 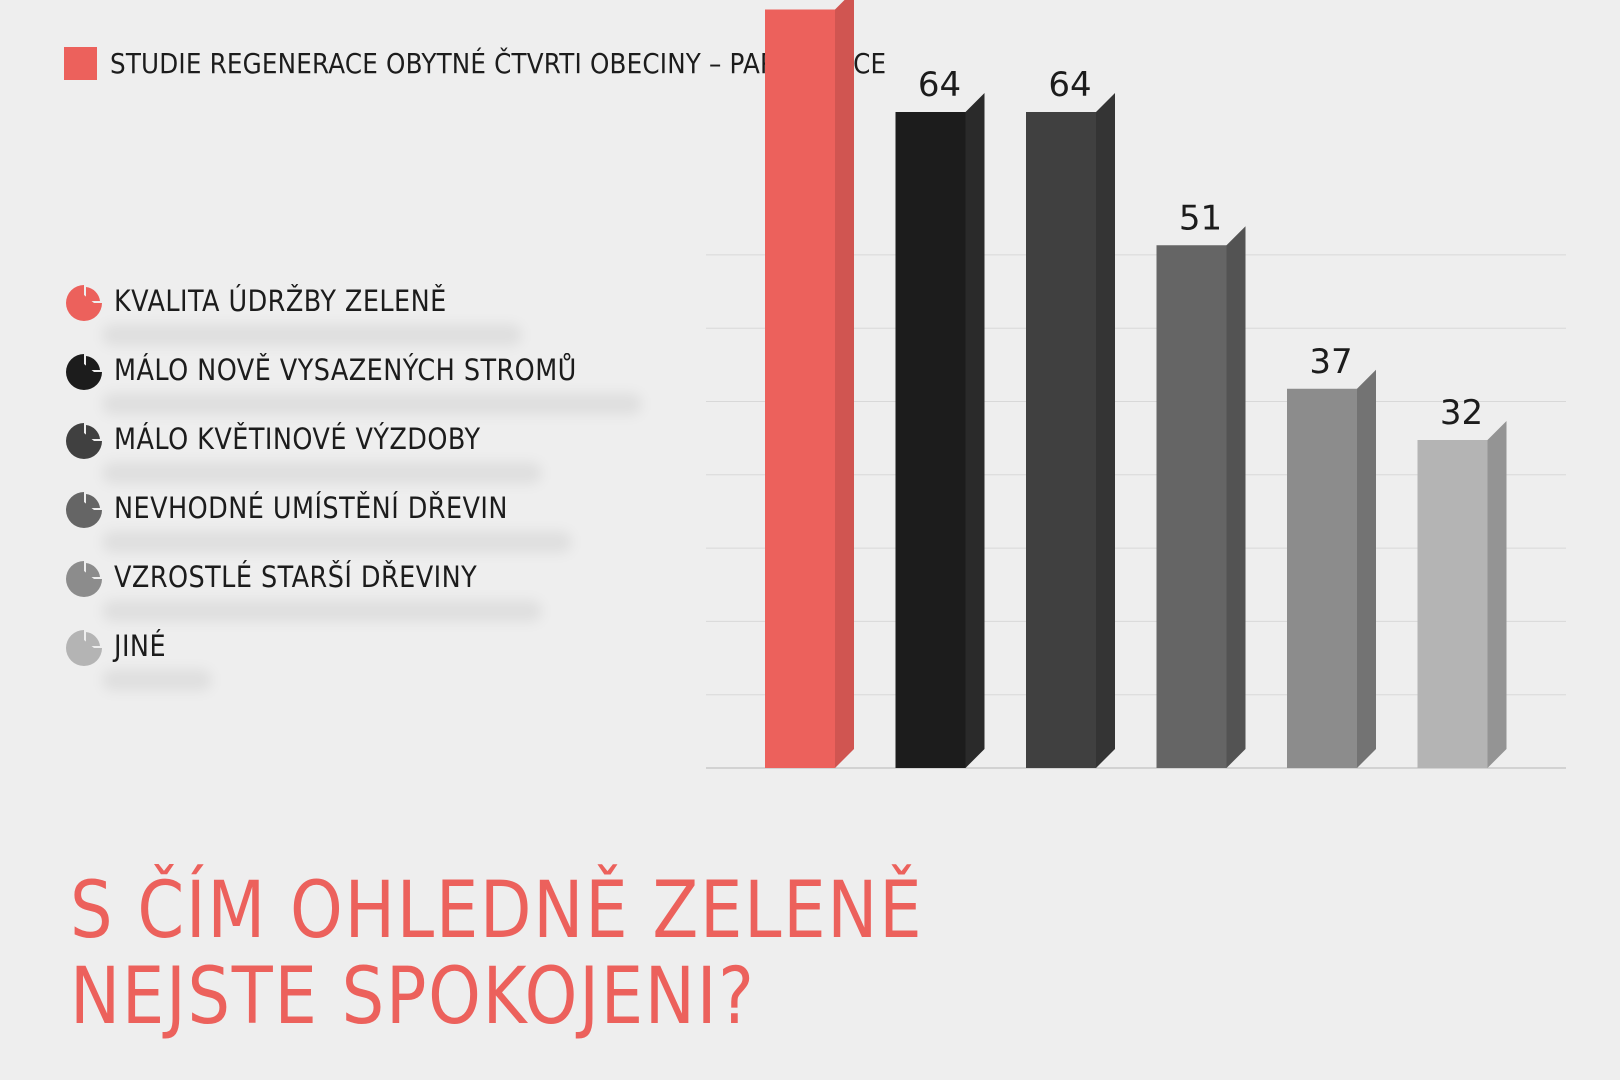 I want to click on bar-value-label: 51, so click(x=1200, y=218).